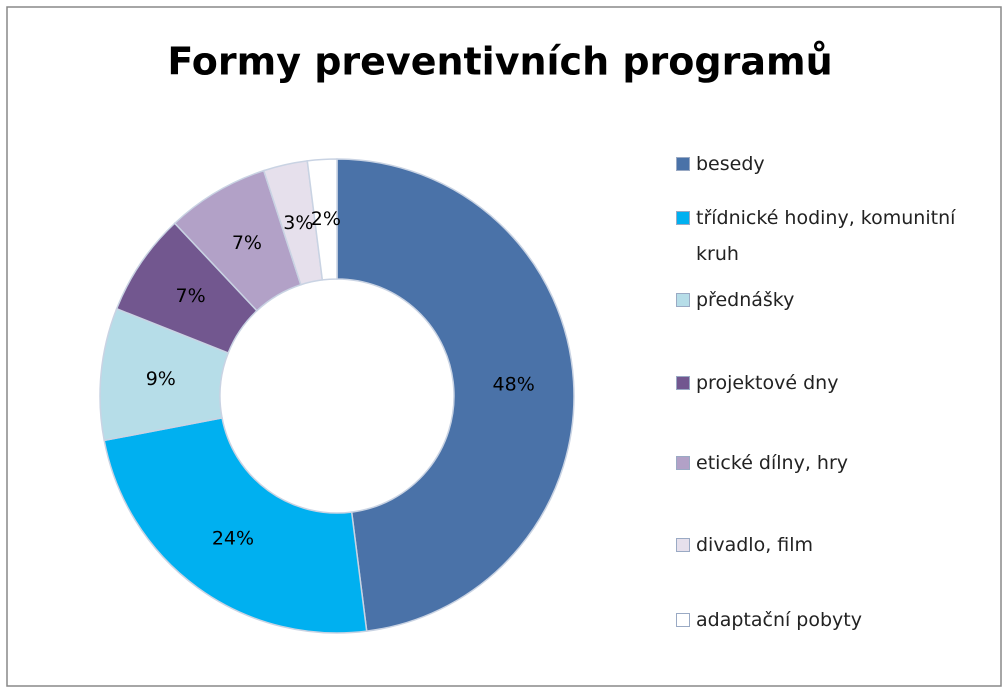 The image size is (1008, 693). Describe the element at coordinates (767, 383) in the screenshot. I see `legend-label: projektové dny` at that location.